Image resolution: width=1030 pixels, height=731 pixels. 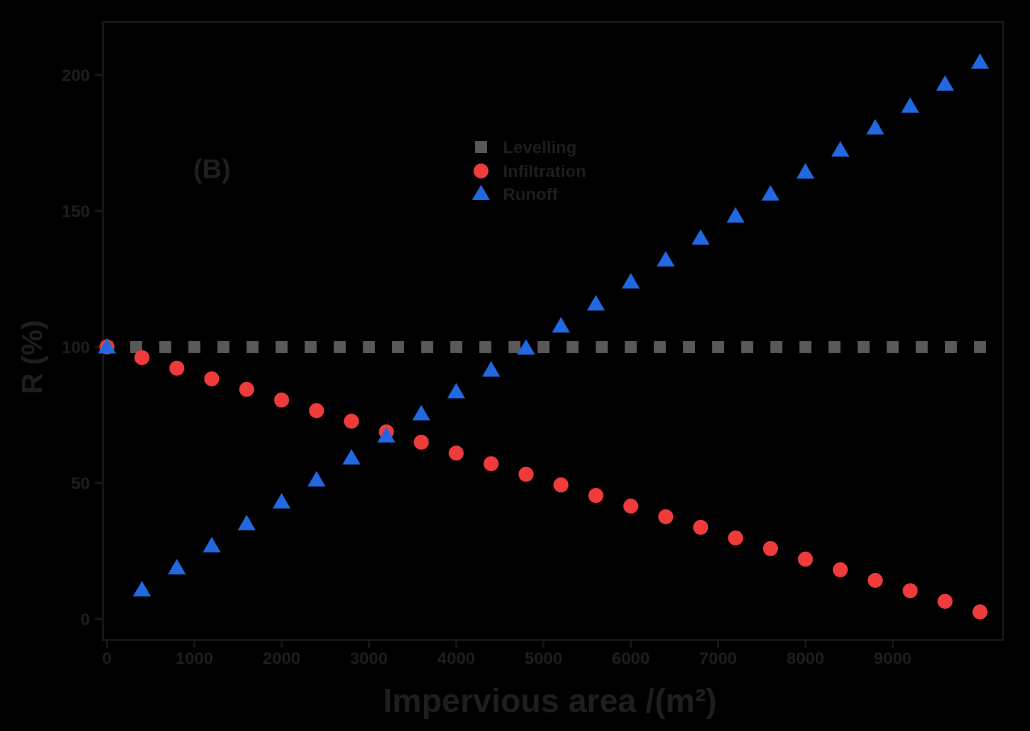 I want to click on y-tick-label: 0, so click(x=85, y=619).